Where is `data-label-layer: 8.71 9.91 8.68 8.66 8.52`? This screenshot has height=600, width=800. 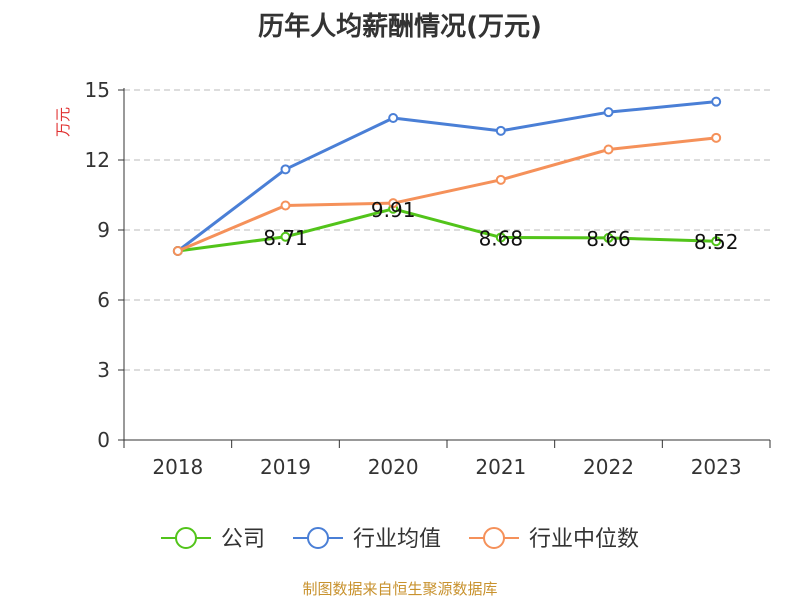
data-label-layer: 8.71 9.91 8.68 8.66 8.52 is located at coordinates (500, 226).